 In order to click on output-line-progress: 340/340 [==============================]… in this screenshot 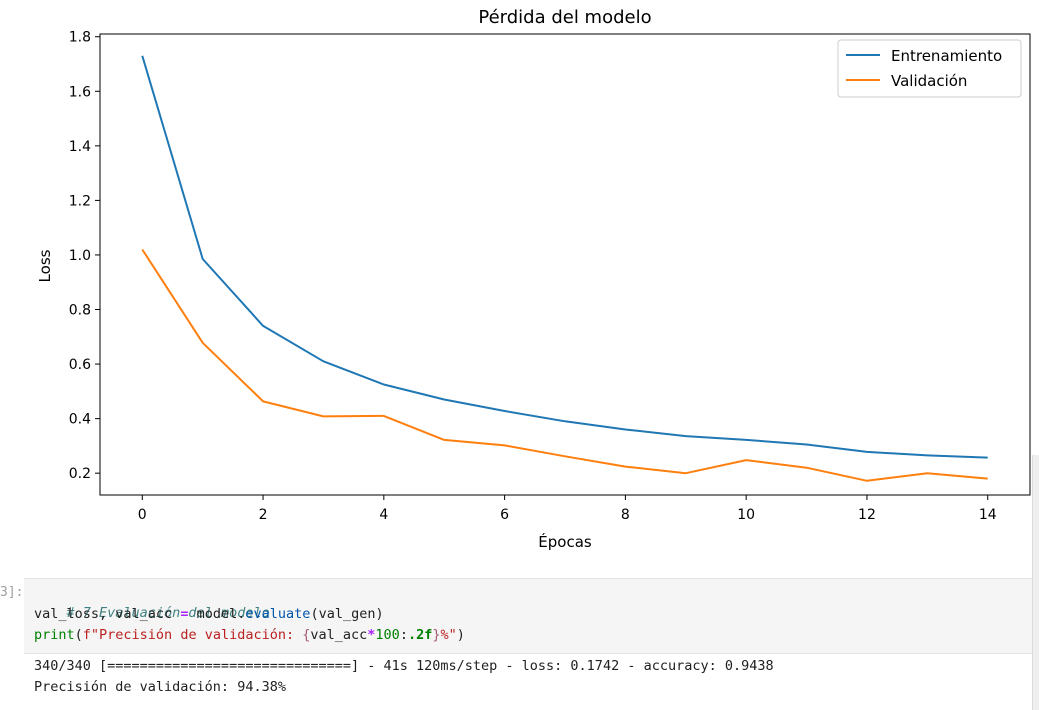, I will do `click(404, 666)`.